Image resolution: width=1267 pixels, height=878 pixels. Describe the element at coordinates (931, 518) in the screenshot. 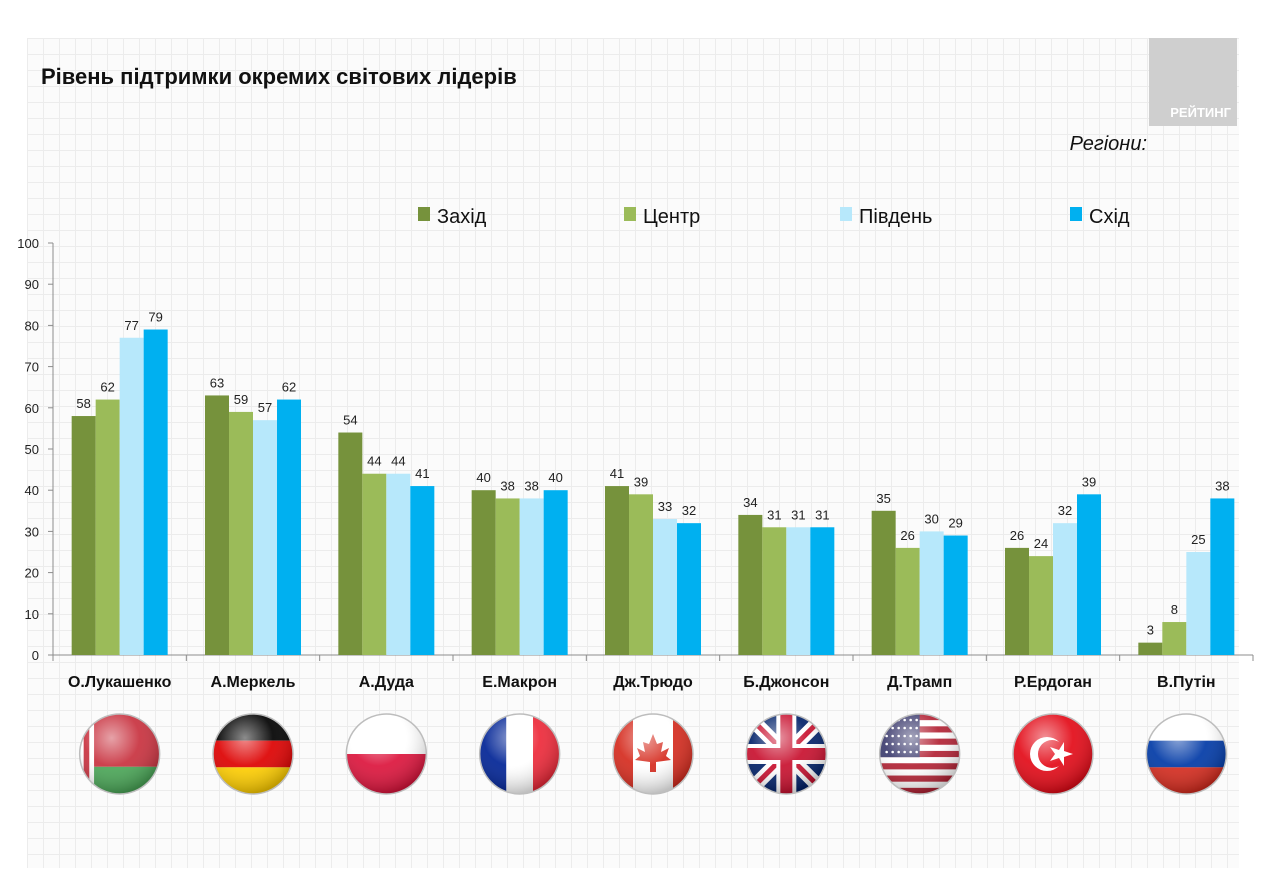

I see `data-label: 30` at that location.